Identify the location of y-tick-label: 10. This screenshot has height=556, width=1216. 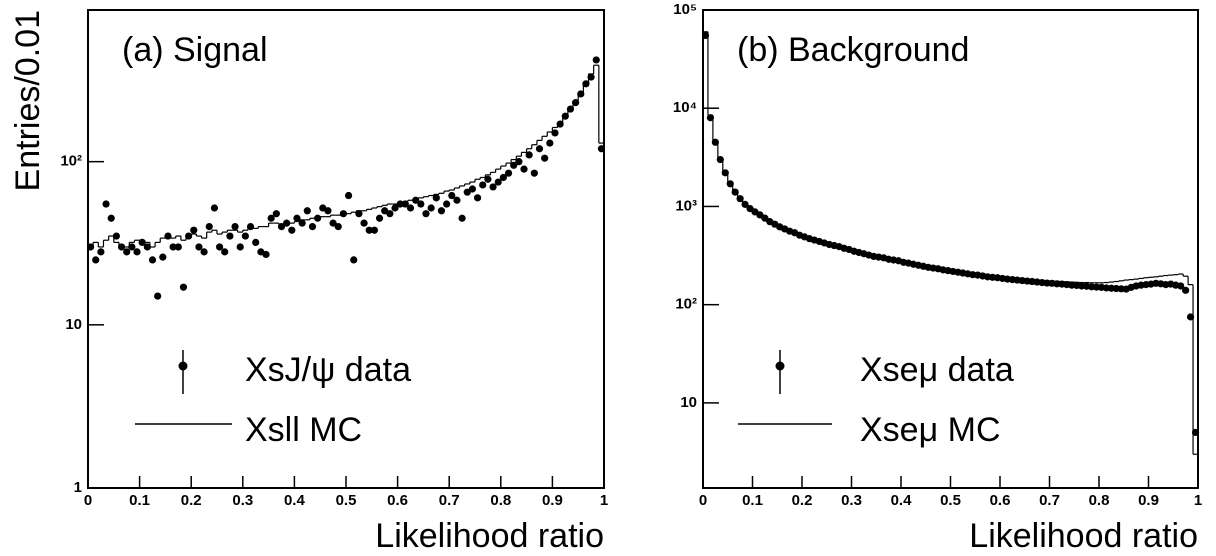
(688, 402).